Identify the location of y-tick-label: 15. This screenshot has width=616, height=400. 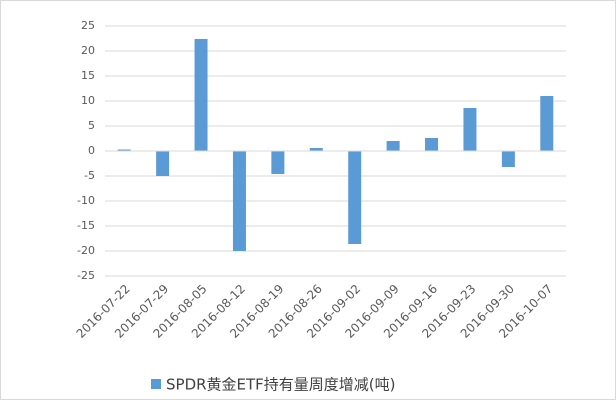
(88, 75).